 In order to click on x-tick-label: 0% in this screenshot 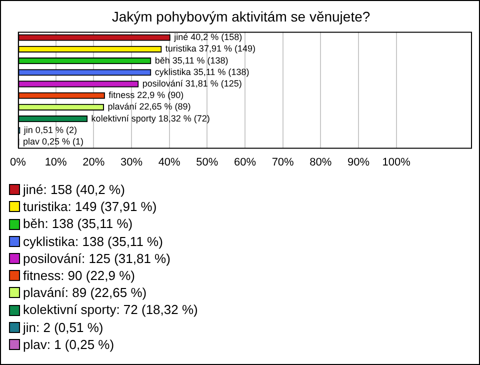, I will do `click(18, 162)`.